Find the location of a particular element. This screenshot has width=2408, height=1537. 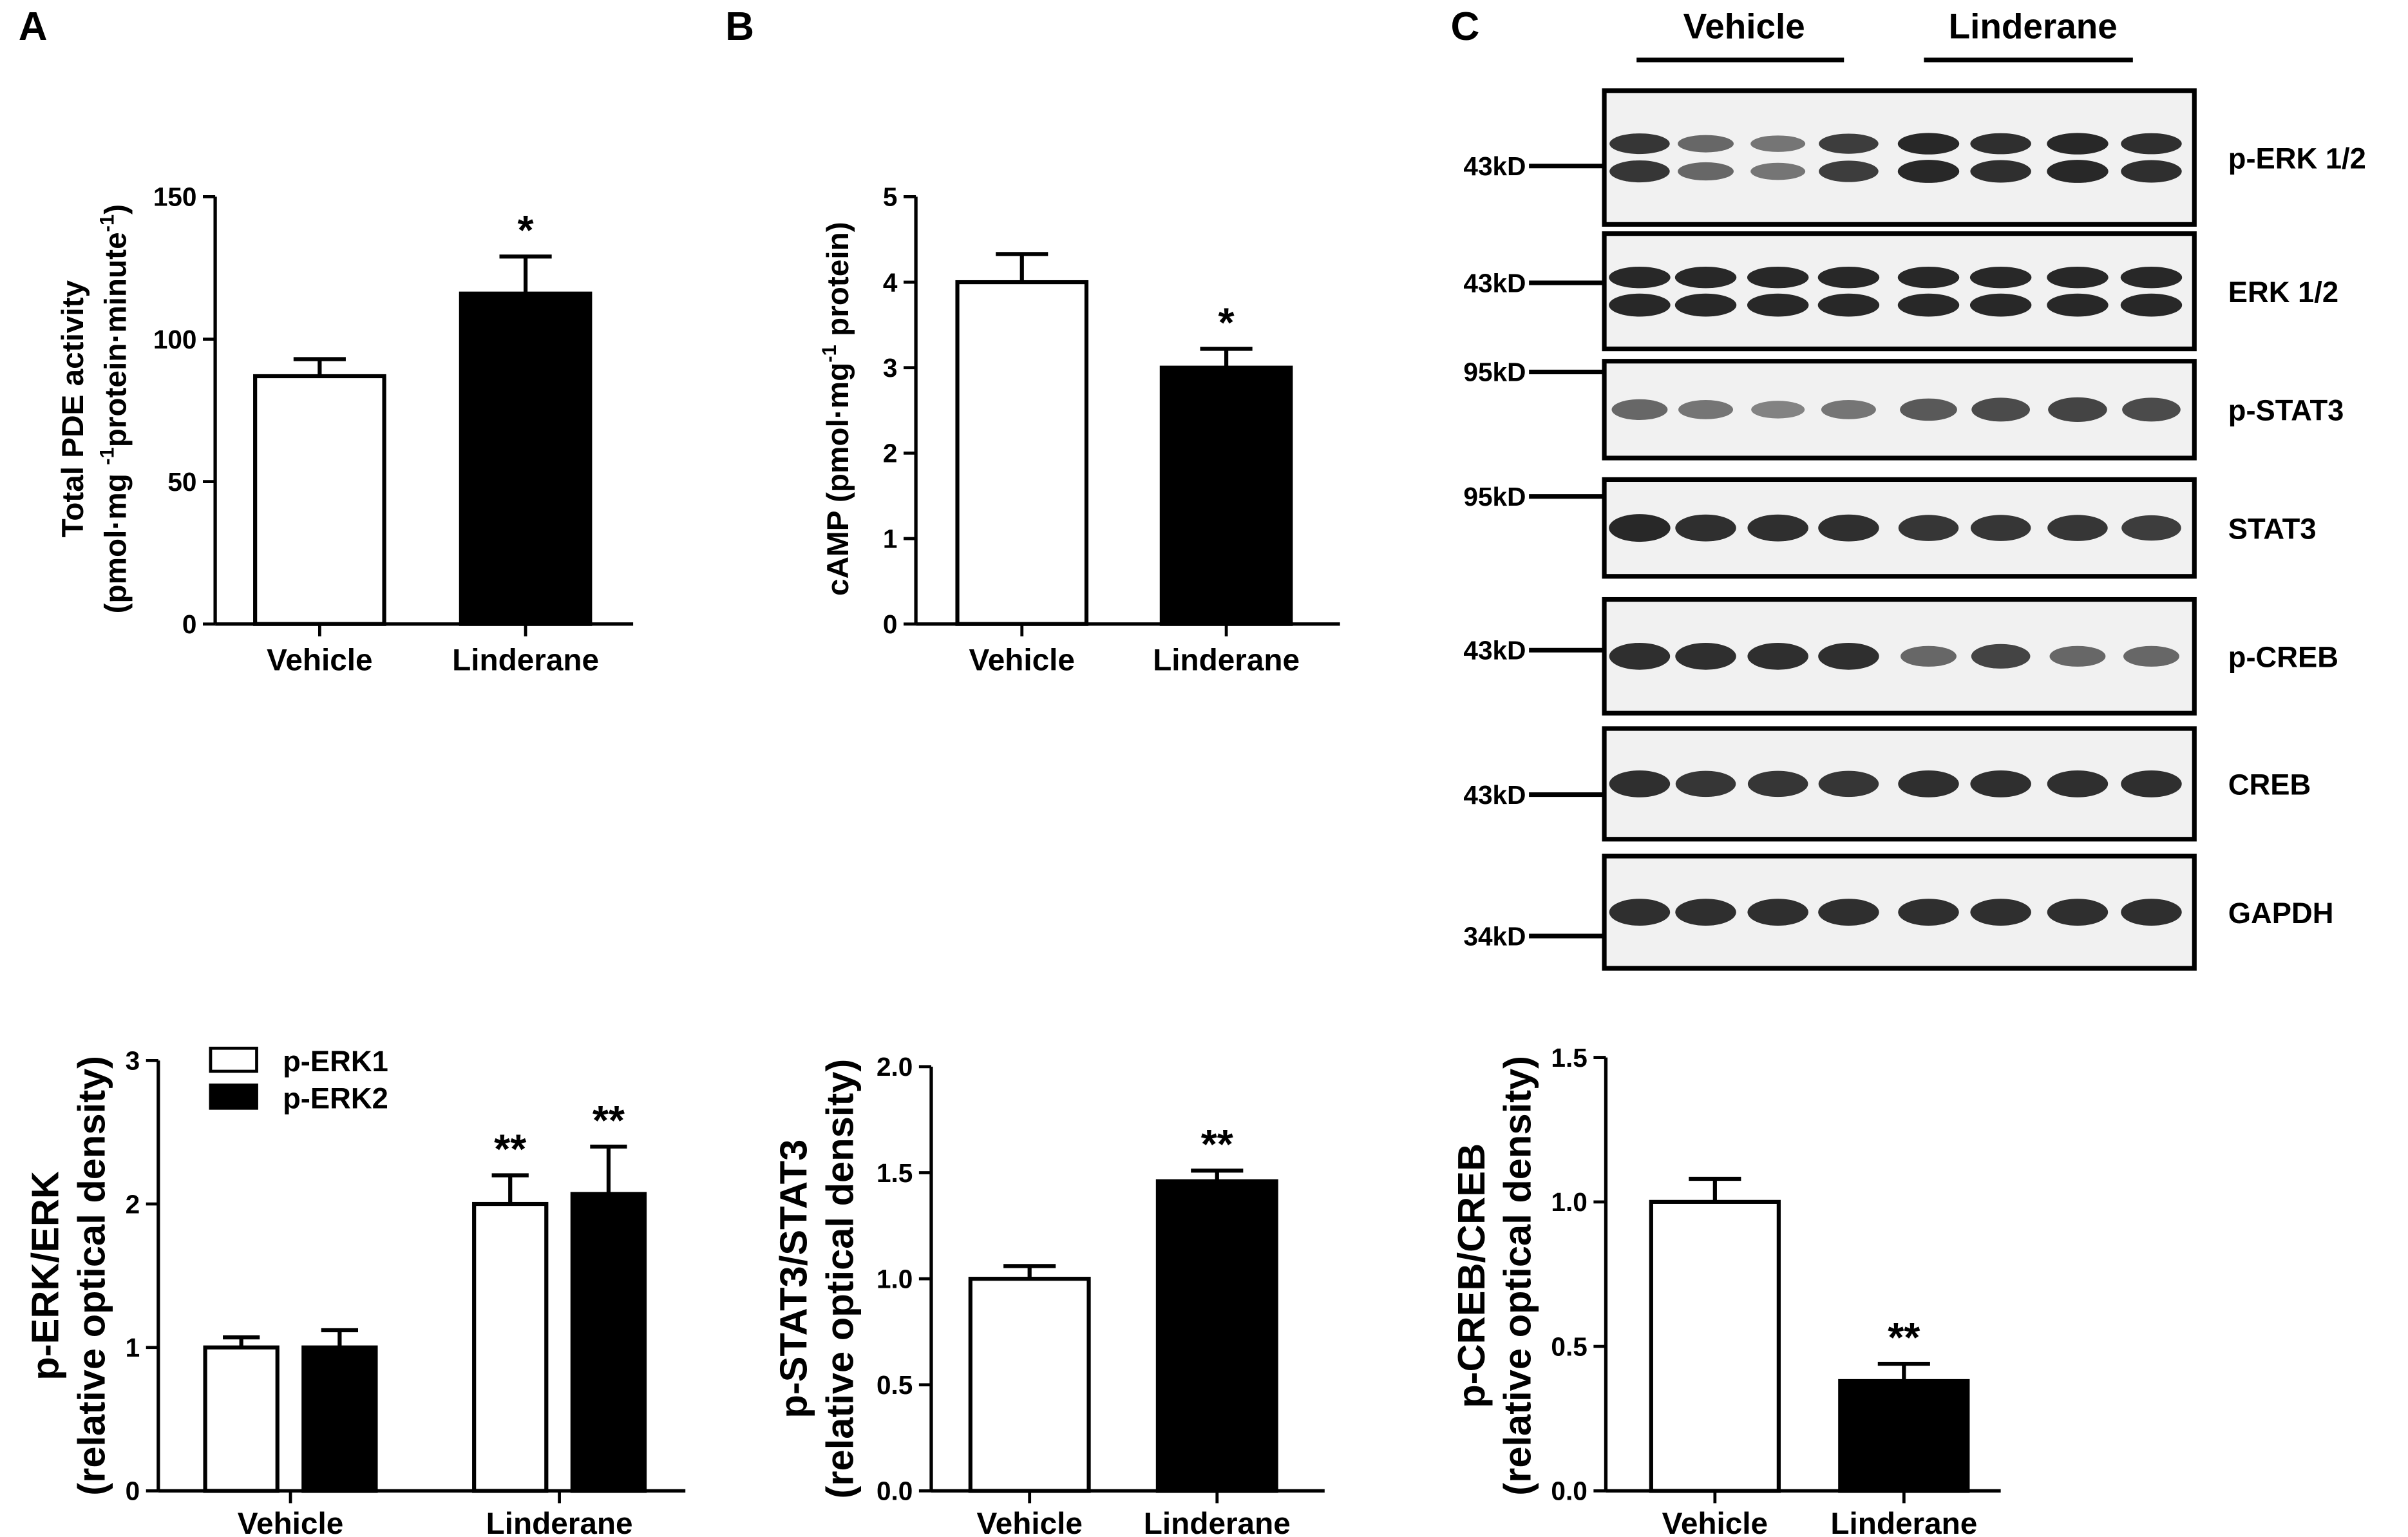

camp-ytick-label: 4 is located at coordinates (891, 282).